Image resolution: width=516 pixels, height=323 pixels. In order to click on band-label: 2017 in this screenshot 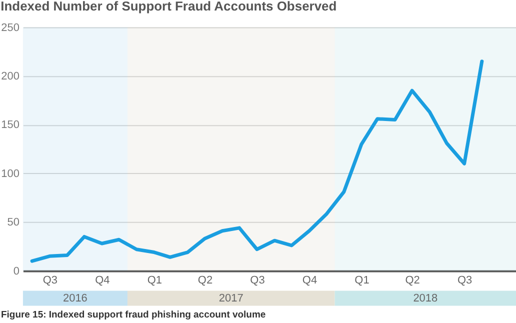, I will do `click(231, 298)`.